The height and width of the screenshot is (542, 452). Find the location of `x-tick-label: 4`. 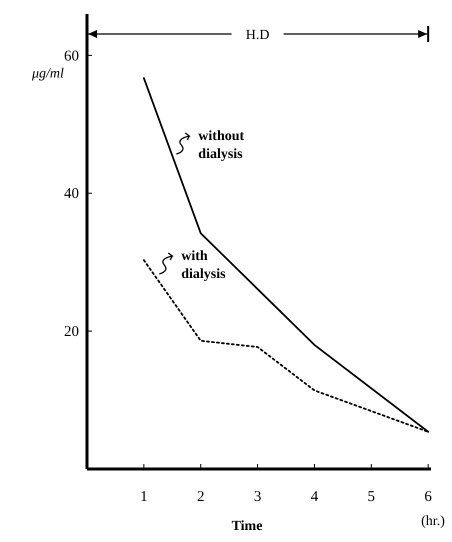

x-tick-label: 4 is located at coordinates (314, 497).